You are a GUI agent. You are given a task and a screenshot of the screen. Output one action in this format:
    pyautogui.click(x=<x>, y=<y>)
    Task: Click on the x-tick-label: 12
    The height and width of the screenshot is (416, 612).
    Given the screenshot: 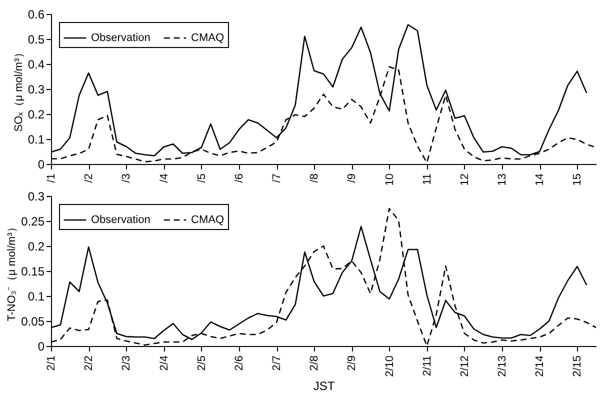 What is the action you would take?
    pyautogui.click(x=464, y=180)
    